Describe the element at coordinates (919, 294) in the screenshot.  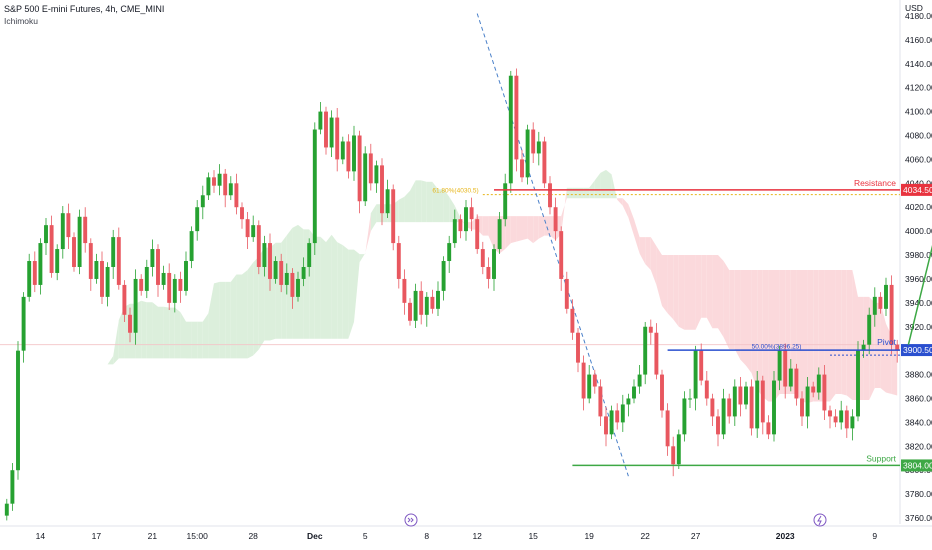
I see `projection-arrow` at that location.